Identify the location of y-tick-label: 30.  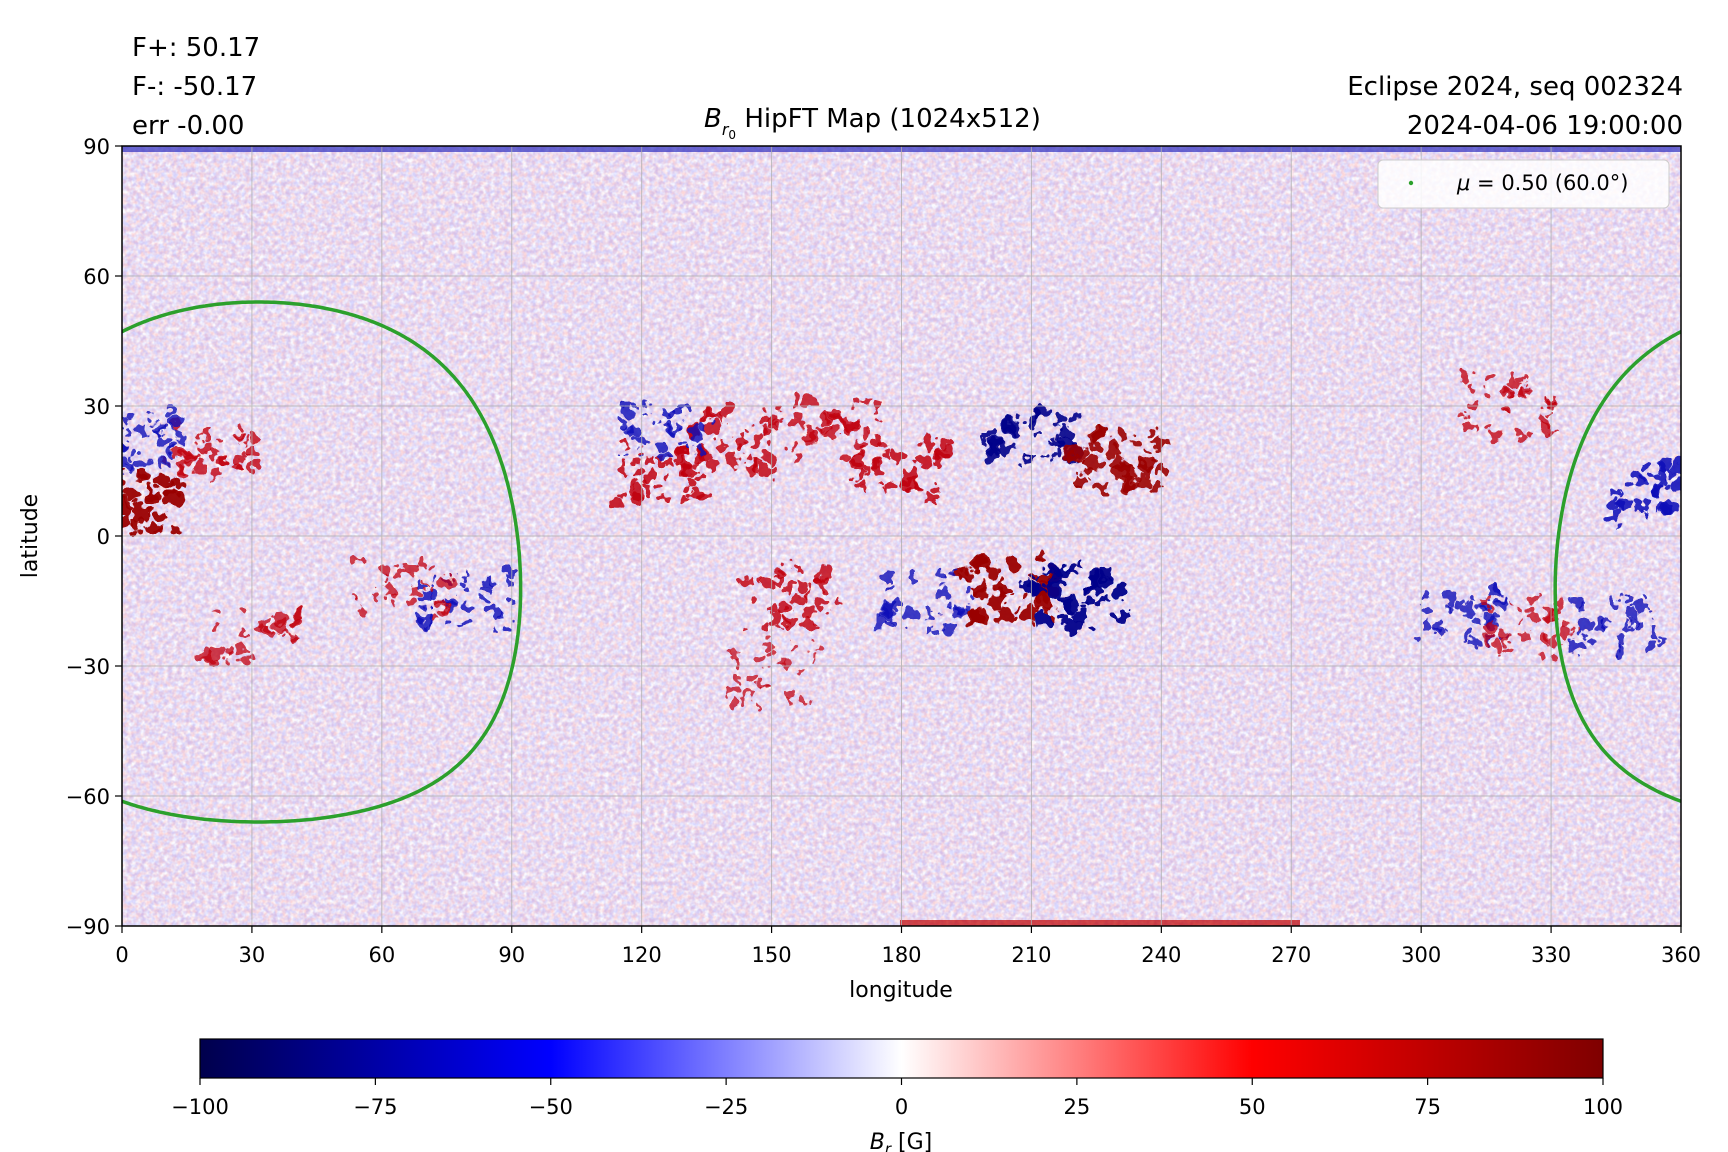
(96, 407).